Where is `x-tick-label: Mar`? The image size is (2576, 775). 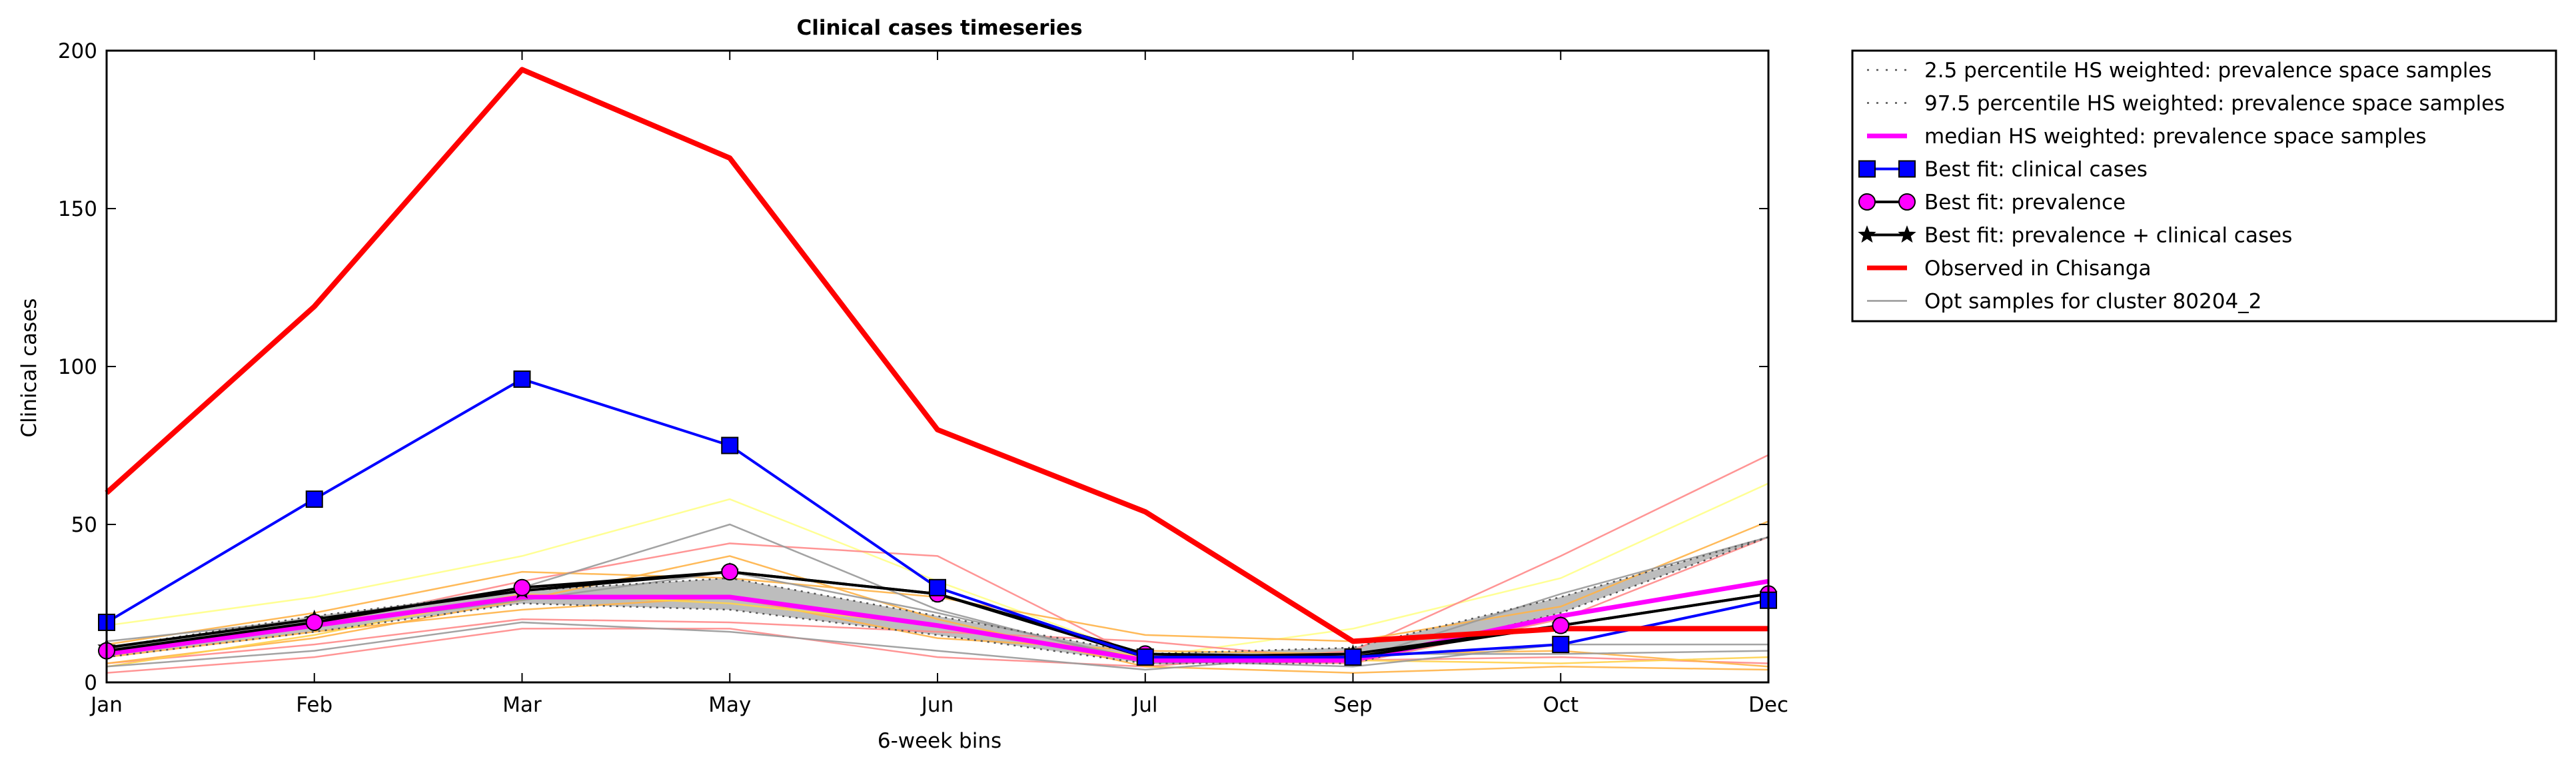 x-tick-label: Mar is located at coordinates (522, 705).